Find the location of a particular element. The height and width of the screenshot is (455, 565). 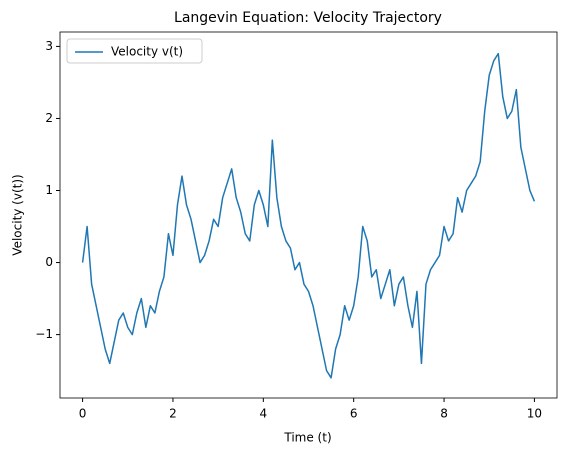

legend-box is located at coordinates (134, 51).